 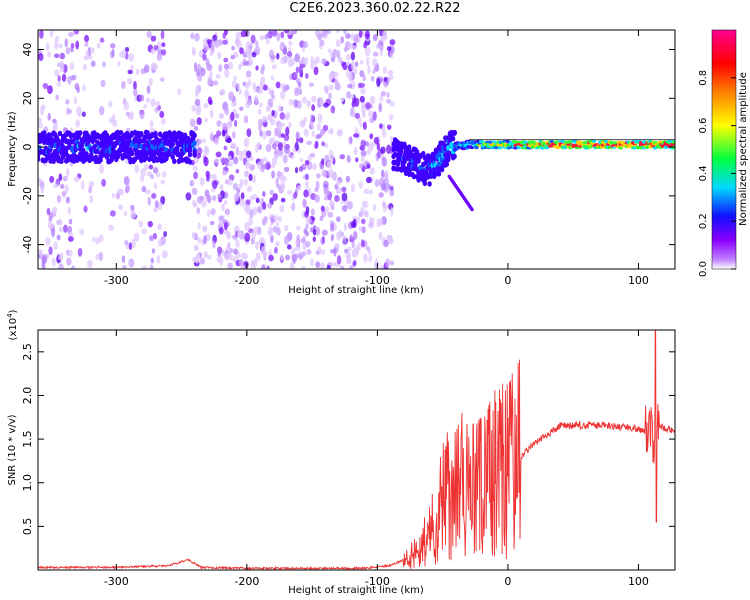 I want to click on x-tick-label-top: -200, so click(x=246, y=280).